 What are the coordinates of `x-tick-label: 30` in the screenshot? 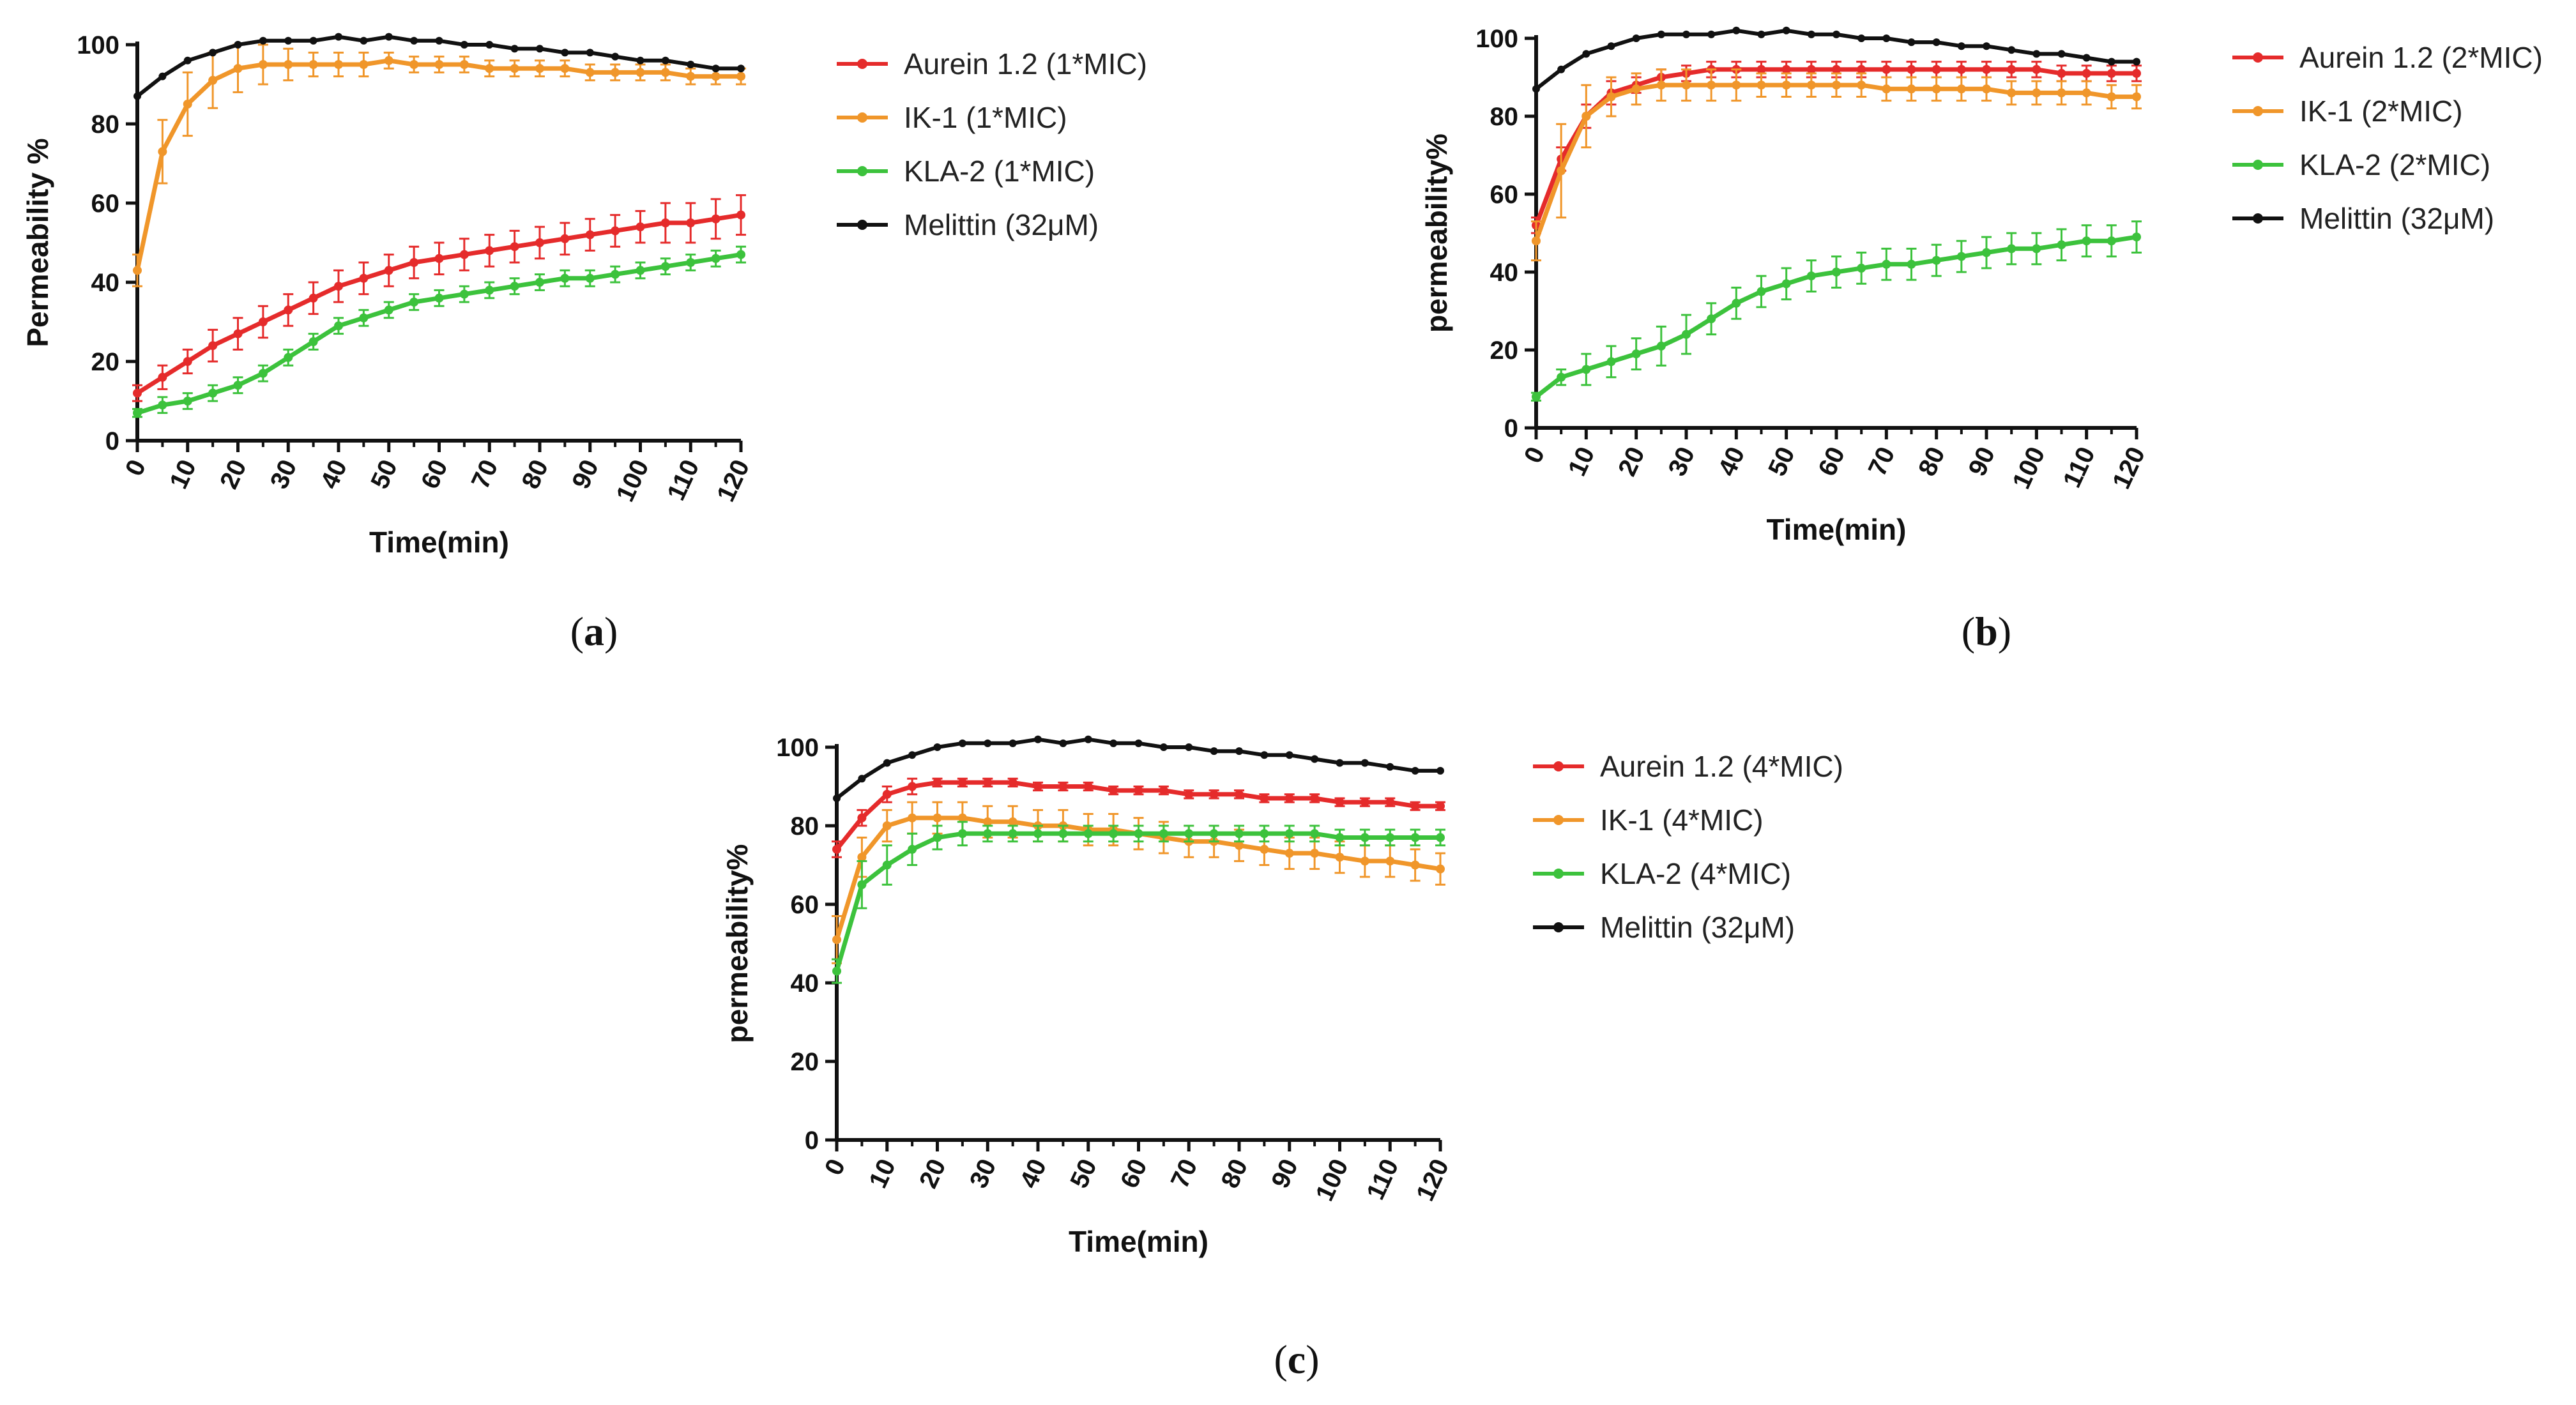 It's located at (983, 1173).